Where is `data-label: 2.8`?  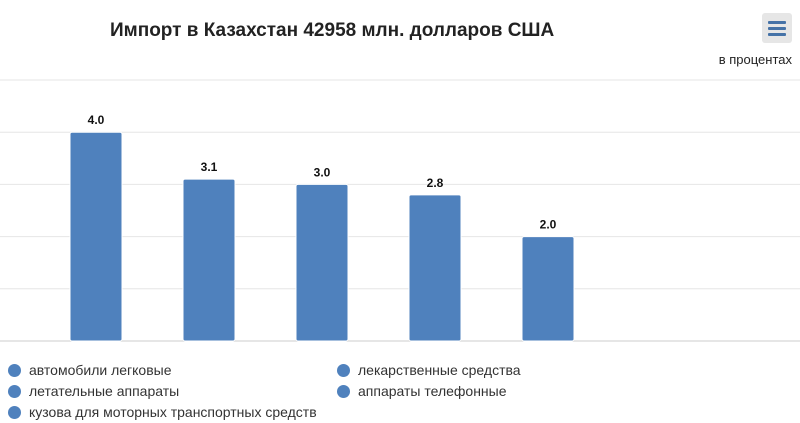
data-label: 2.8 is located at coordinates (435, 183).